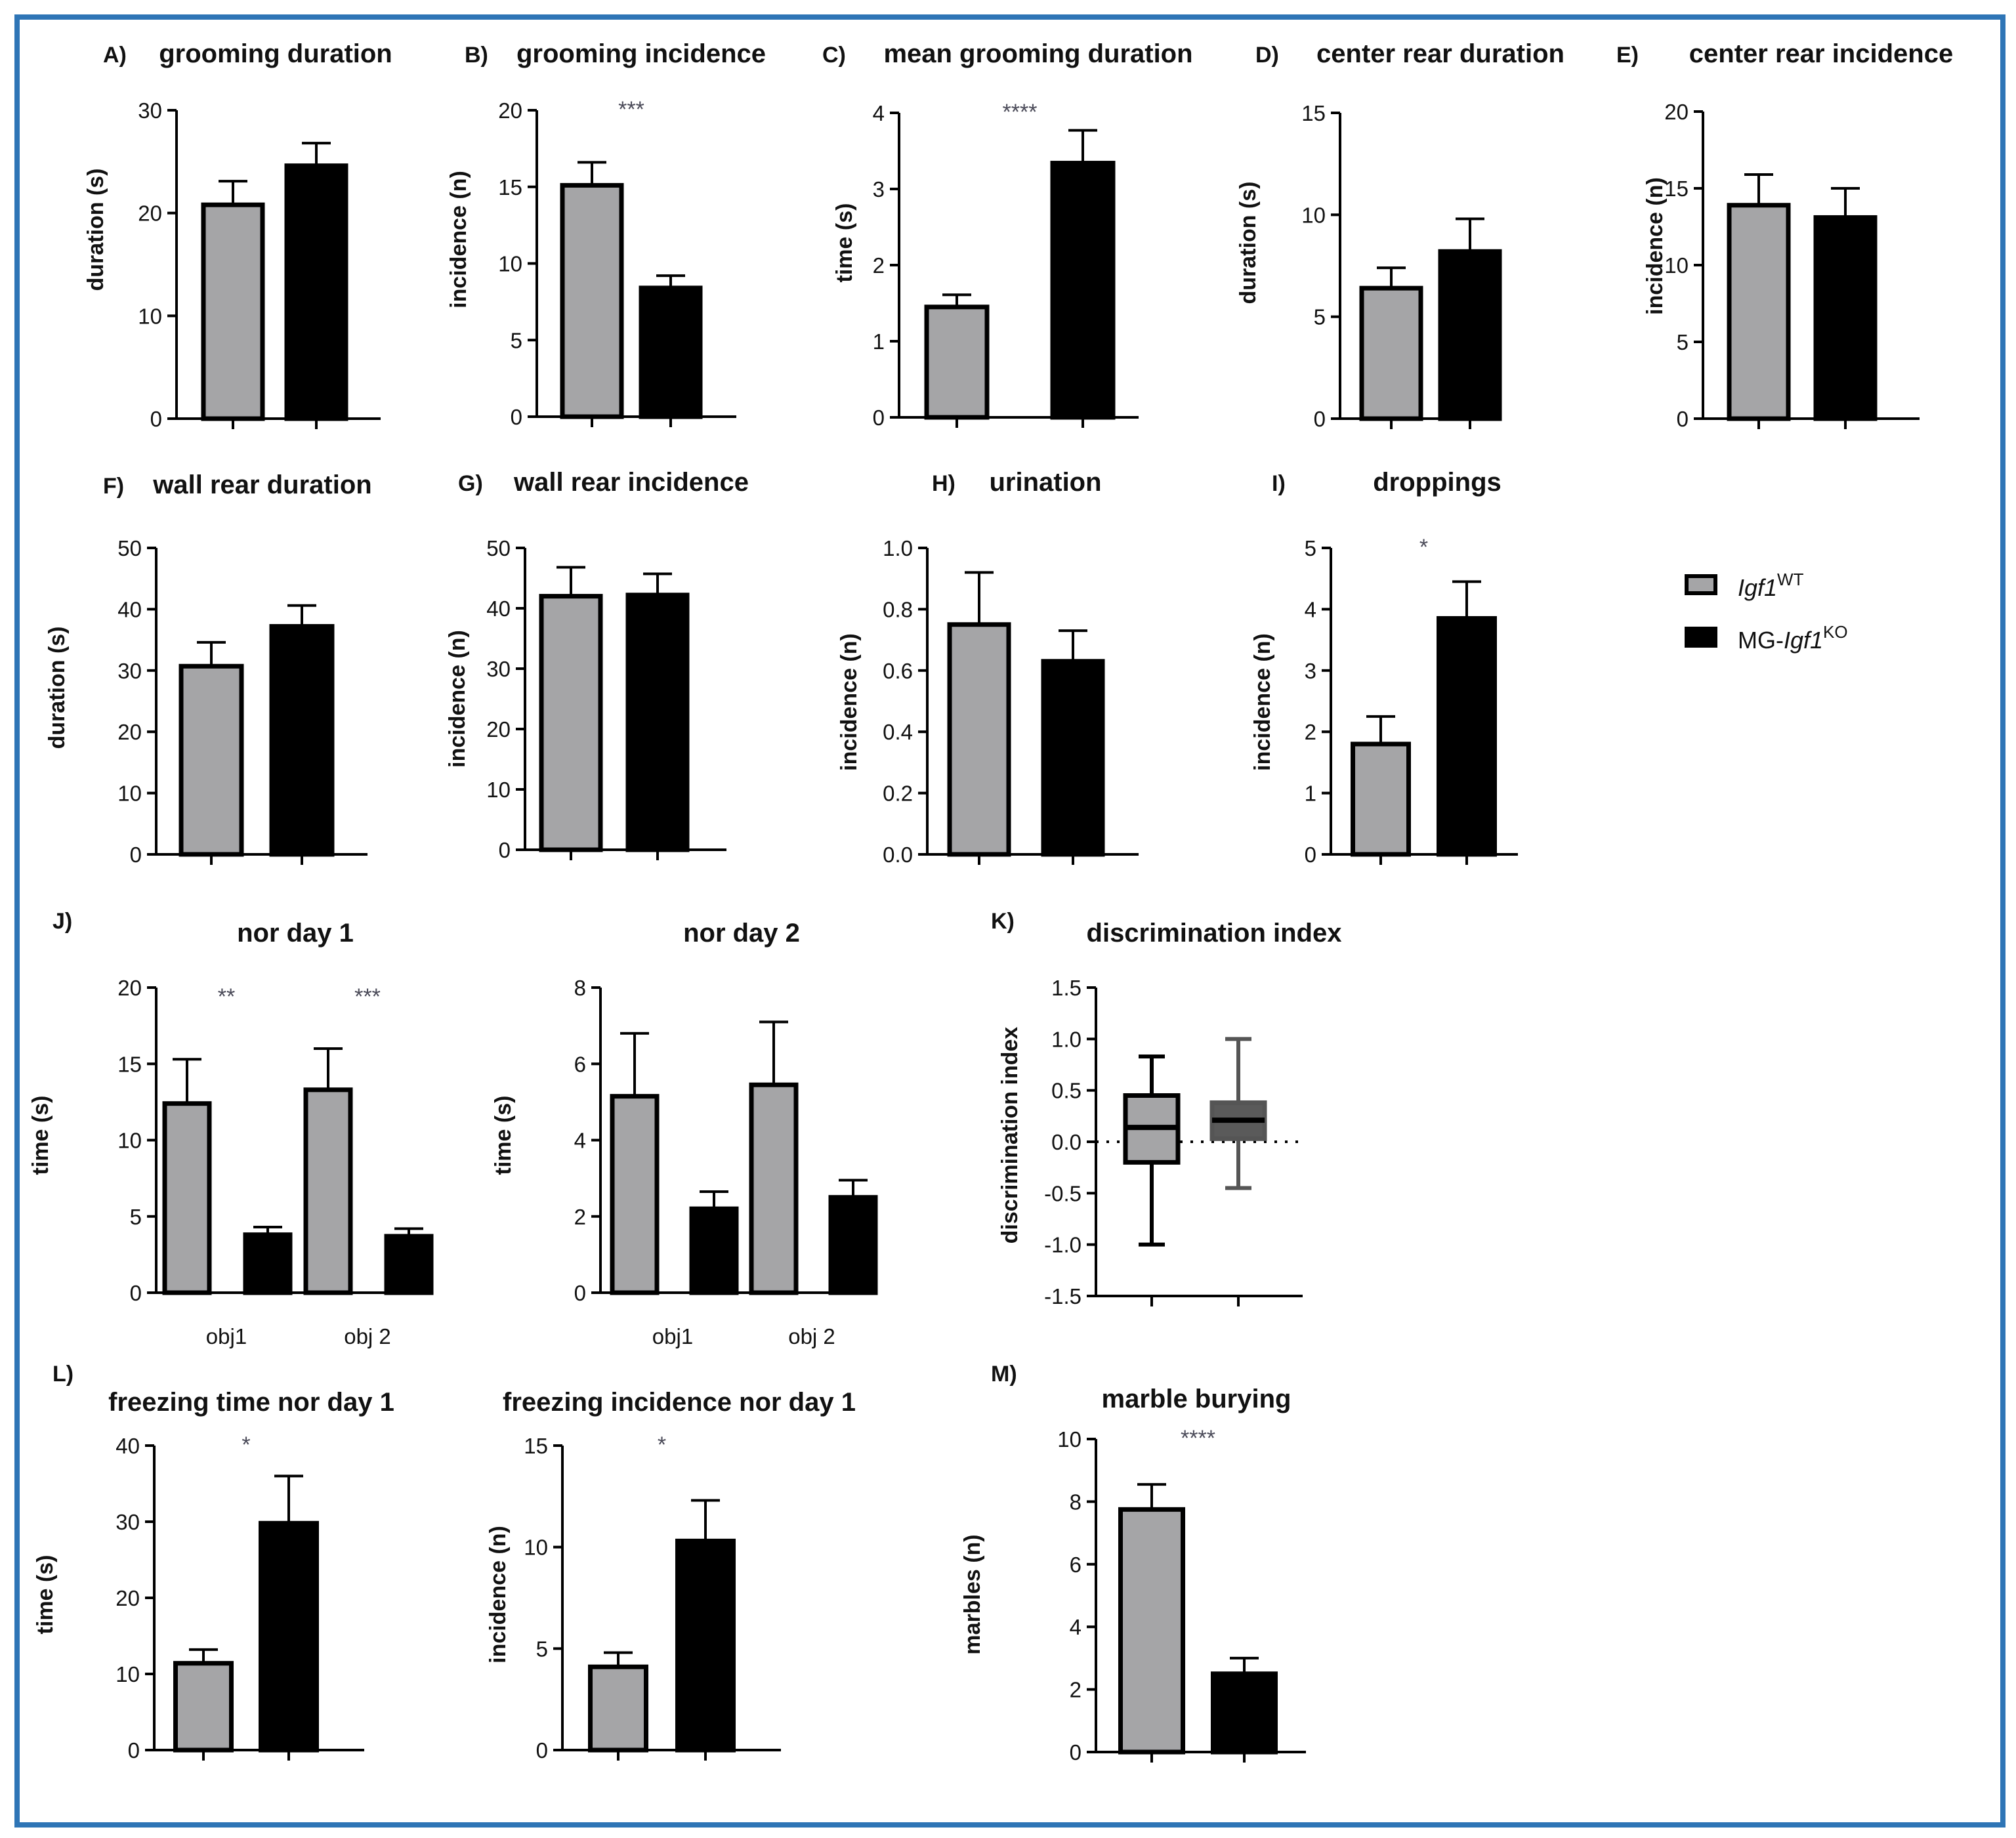  I want to click on x-tick-label: obj 2, so click(811, 1336).